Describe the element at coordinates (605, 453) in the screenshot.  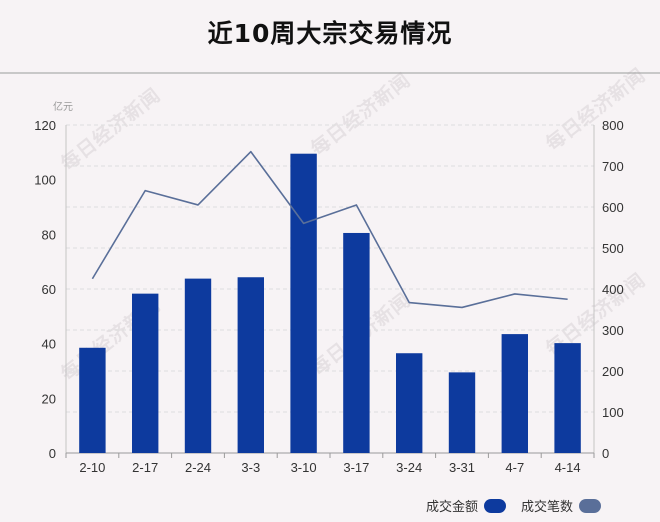
I see `y2-tick-label: 0` at that location.